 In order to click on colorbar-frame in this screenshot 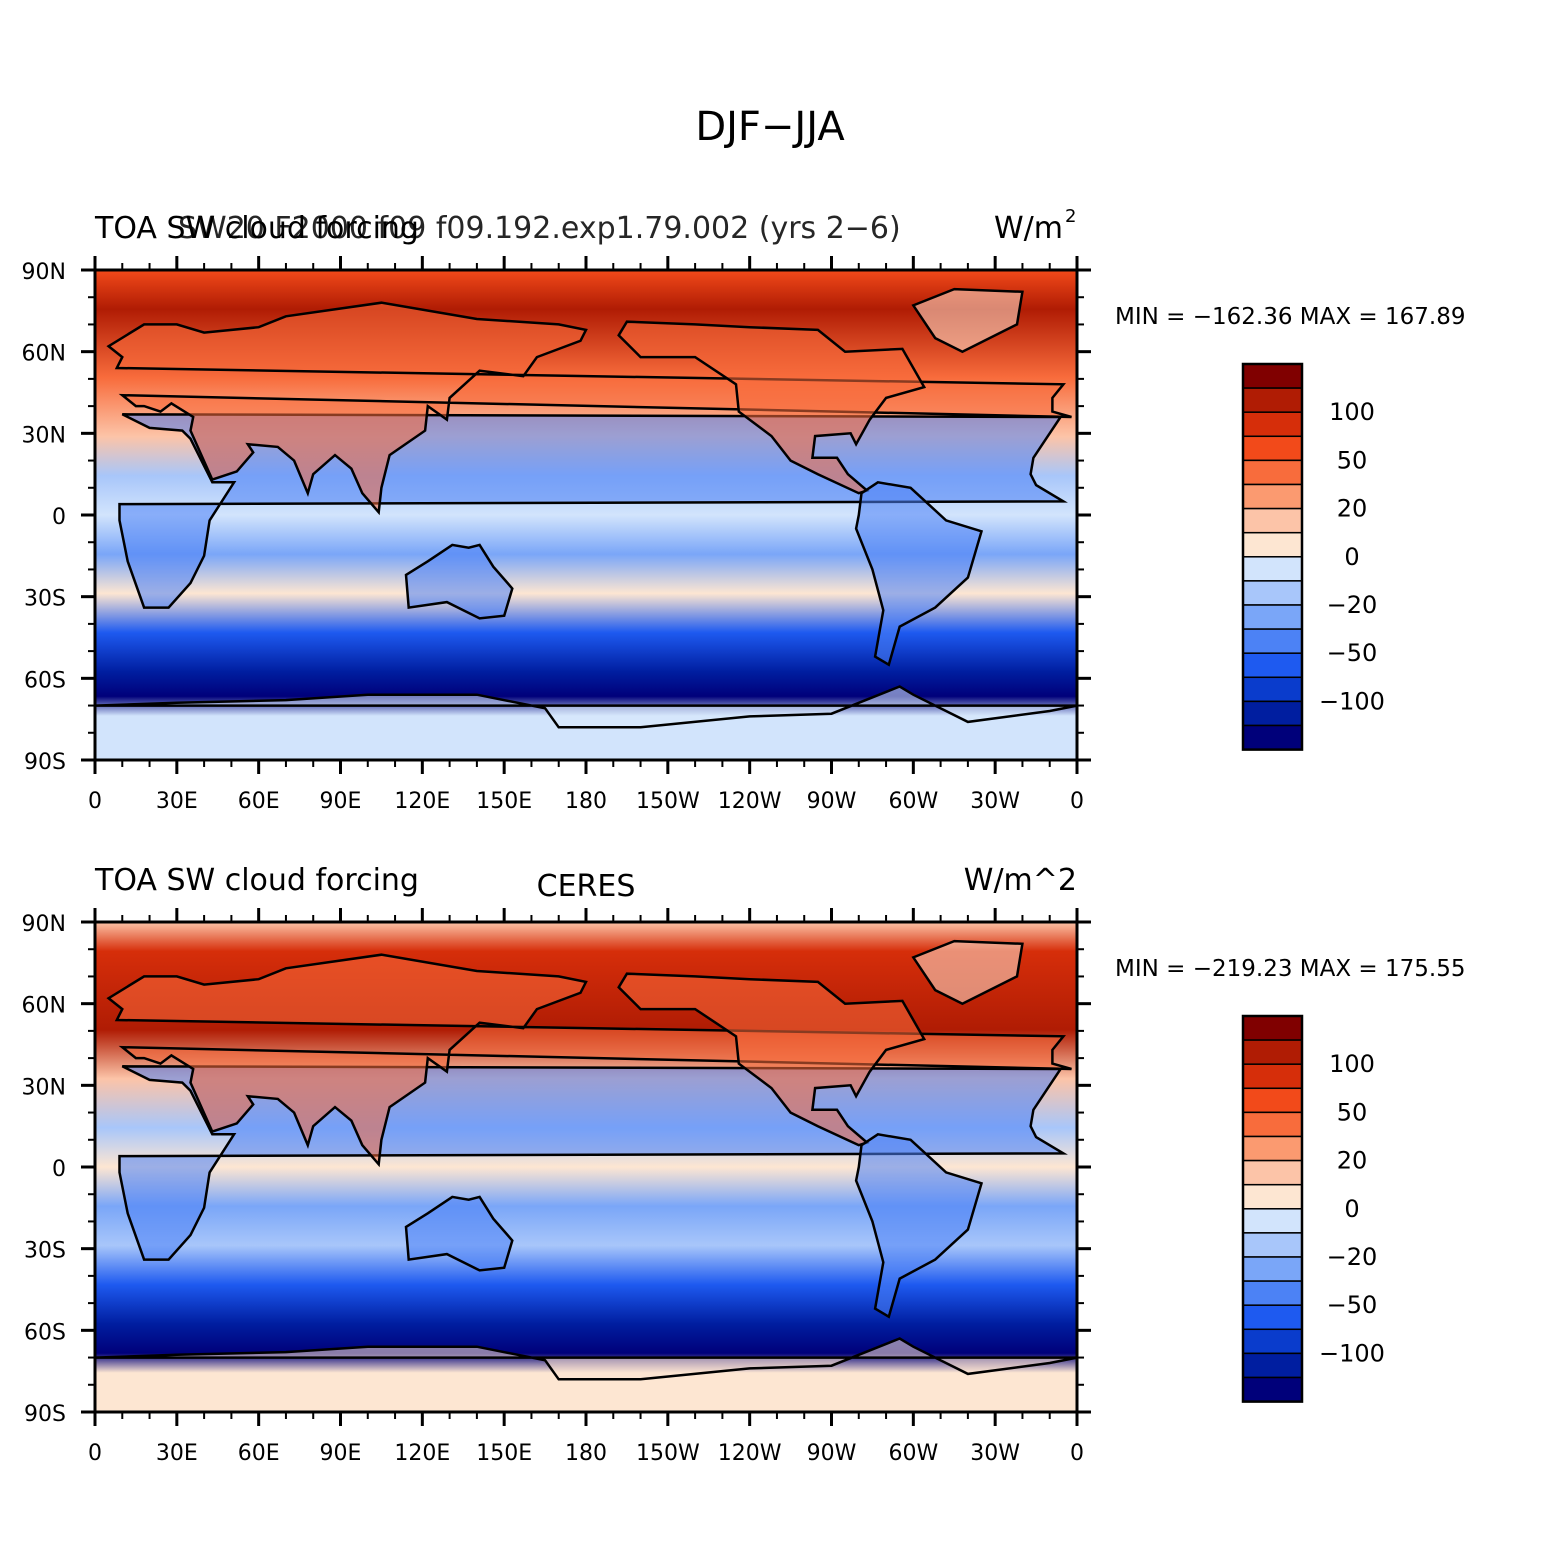, I will do `click(1272, 1208)`.